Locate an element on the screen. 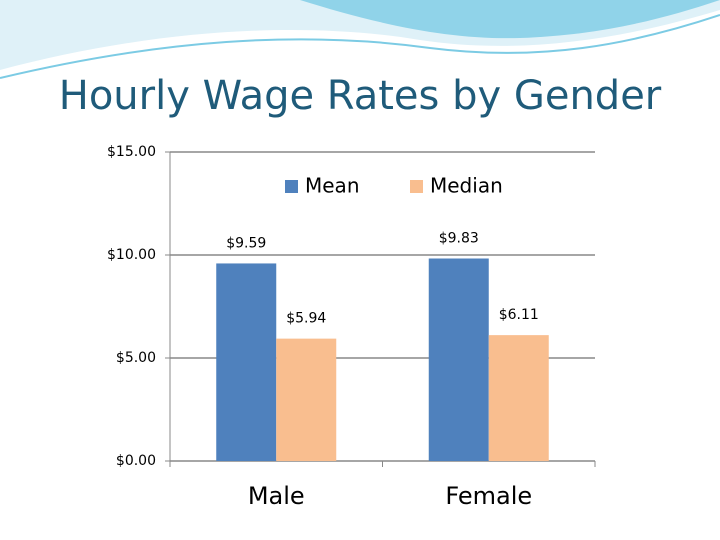 This screenshot has width=720, height=540. legend-label: Median is located at coordinates (466, 186).